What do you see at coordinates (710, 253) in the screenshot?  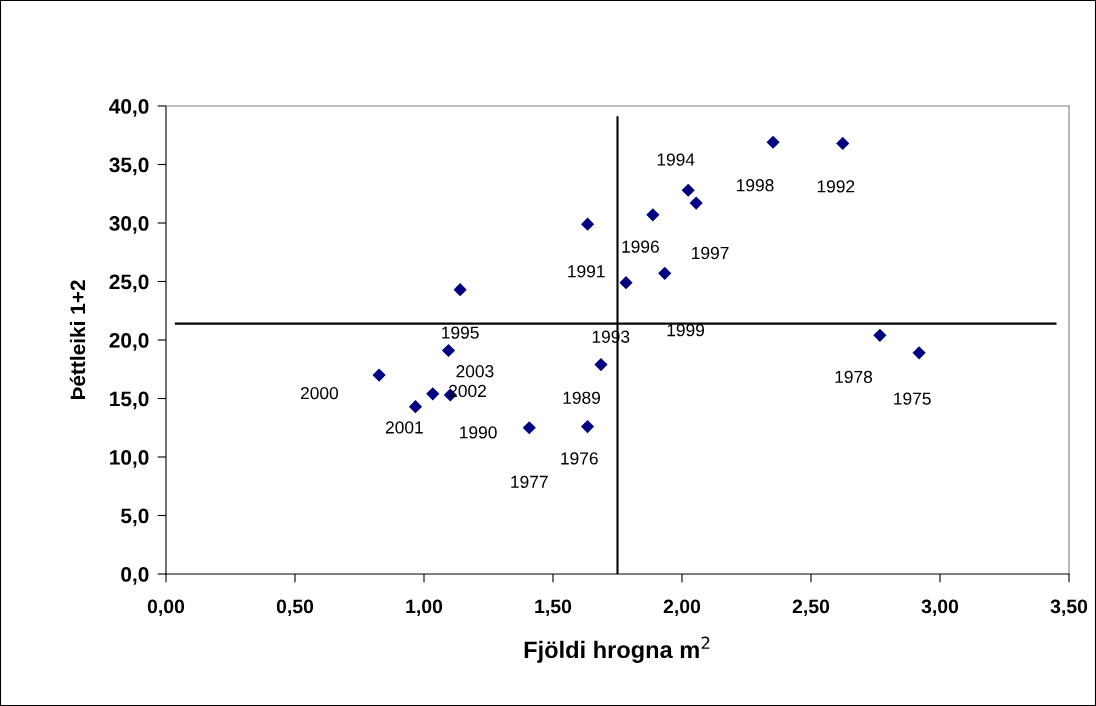 I see `annotation: 1997` at bounding box center [710, 253].